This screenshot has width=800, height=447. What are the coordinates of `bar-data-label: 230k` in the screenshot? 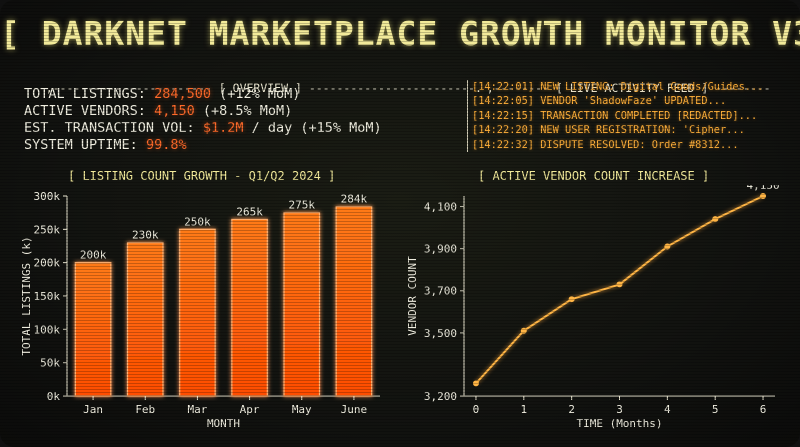 It's located at (145, 235).